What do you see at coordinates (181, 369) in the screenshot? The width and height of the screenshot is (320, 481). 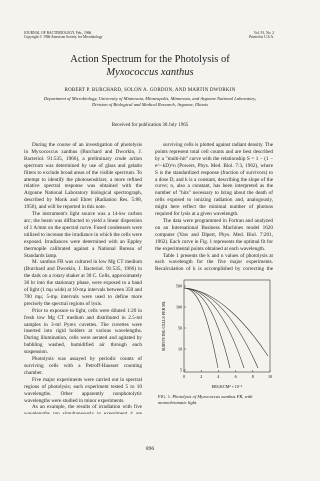 I see `y-tick-label: 5` at bounding box center [181, 369].